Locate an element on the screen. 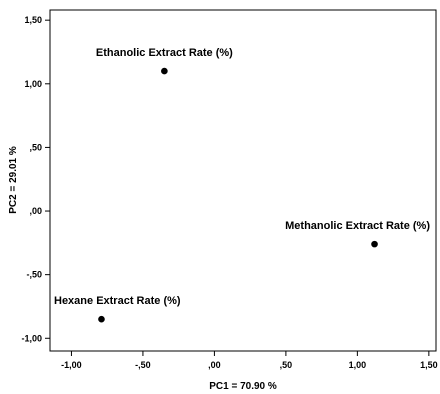 This screenshot has height=394, width=440. x-axis-ticks: -1,00 -,50 ,00 ,50 1,00 1,50 is located at coordinates (249, 360).